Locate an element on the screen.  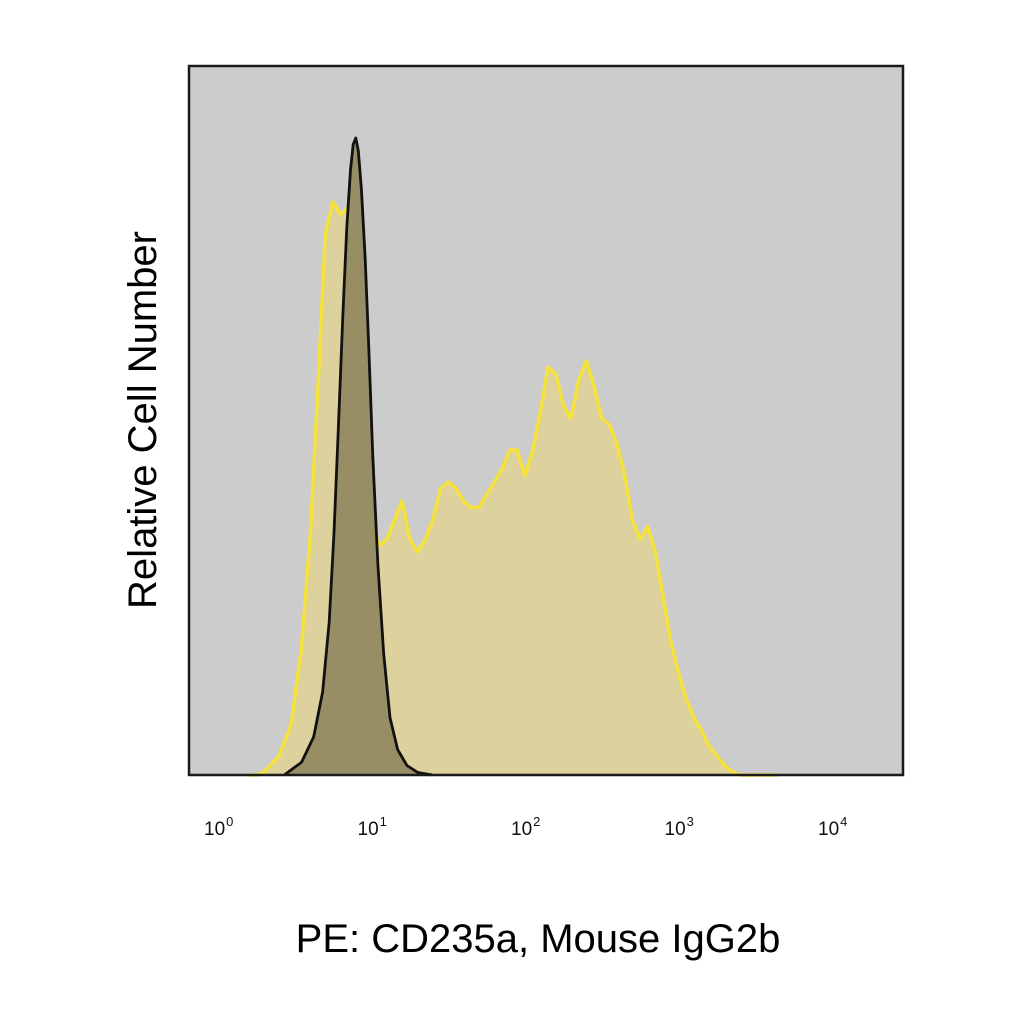
x-tick-label-1: 10¹ is located at coordinates (372, 827).